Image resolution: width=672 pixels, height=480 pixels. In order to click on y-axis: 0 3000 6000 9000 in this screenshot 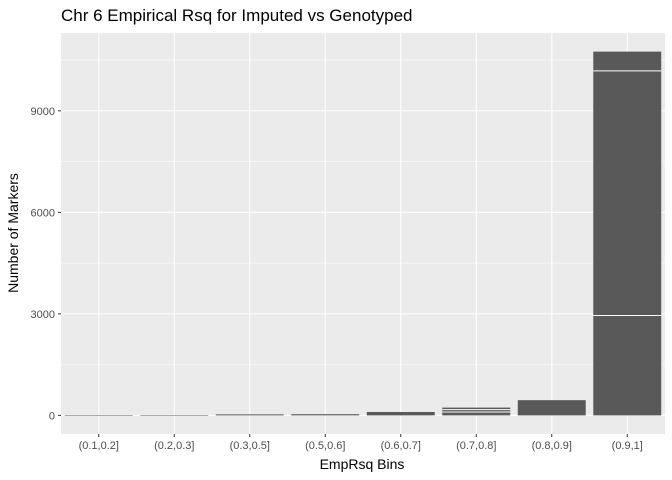, I will do `click(46, 264)`.